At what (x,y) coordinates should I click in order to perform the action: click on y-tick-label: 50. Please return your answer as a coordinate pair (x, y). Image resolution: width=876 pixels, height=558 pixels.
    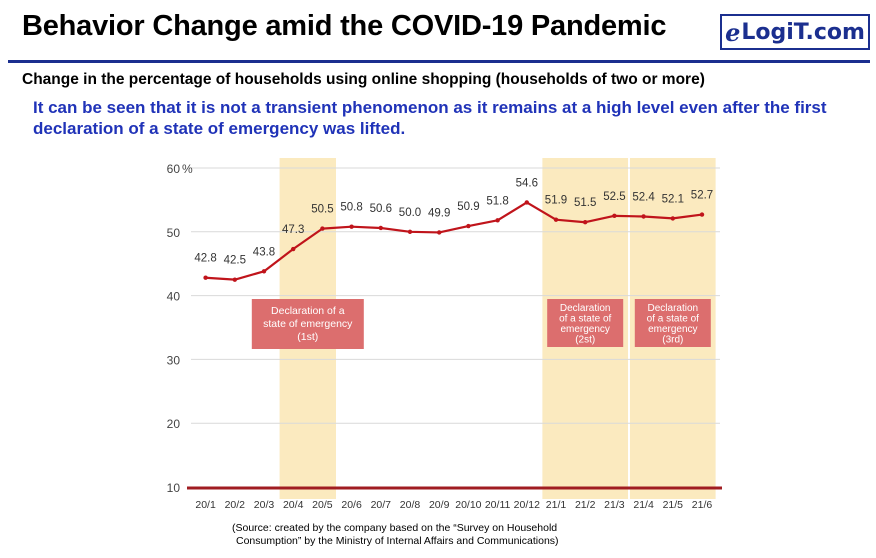
    Looking at the image, I should click on (174, 233).